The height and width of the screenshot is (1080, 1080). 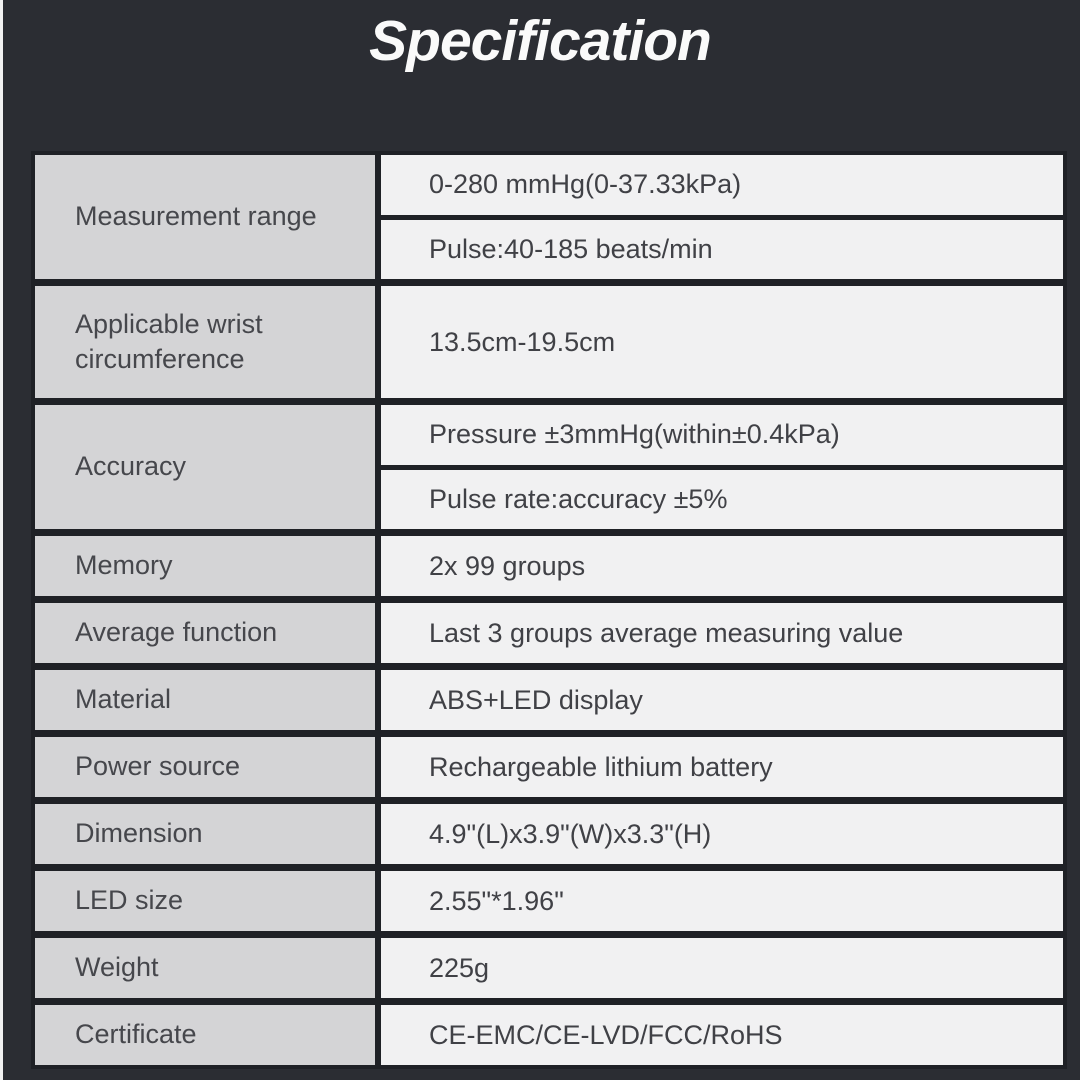 I want to click on row-value-cell: CE-EMC/CE-LVD/FCC/RoHS, so click(x=722, y=1035).